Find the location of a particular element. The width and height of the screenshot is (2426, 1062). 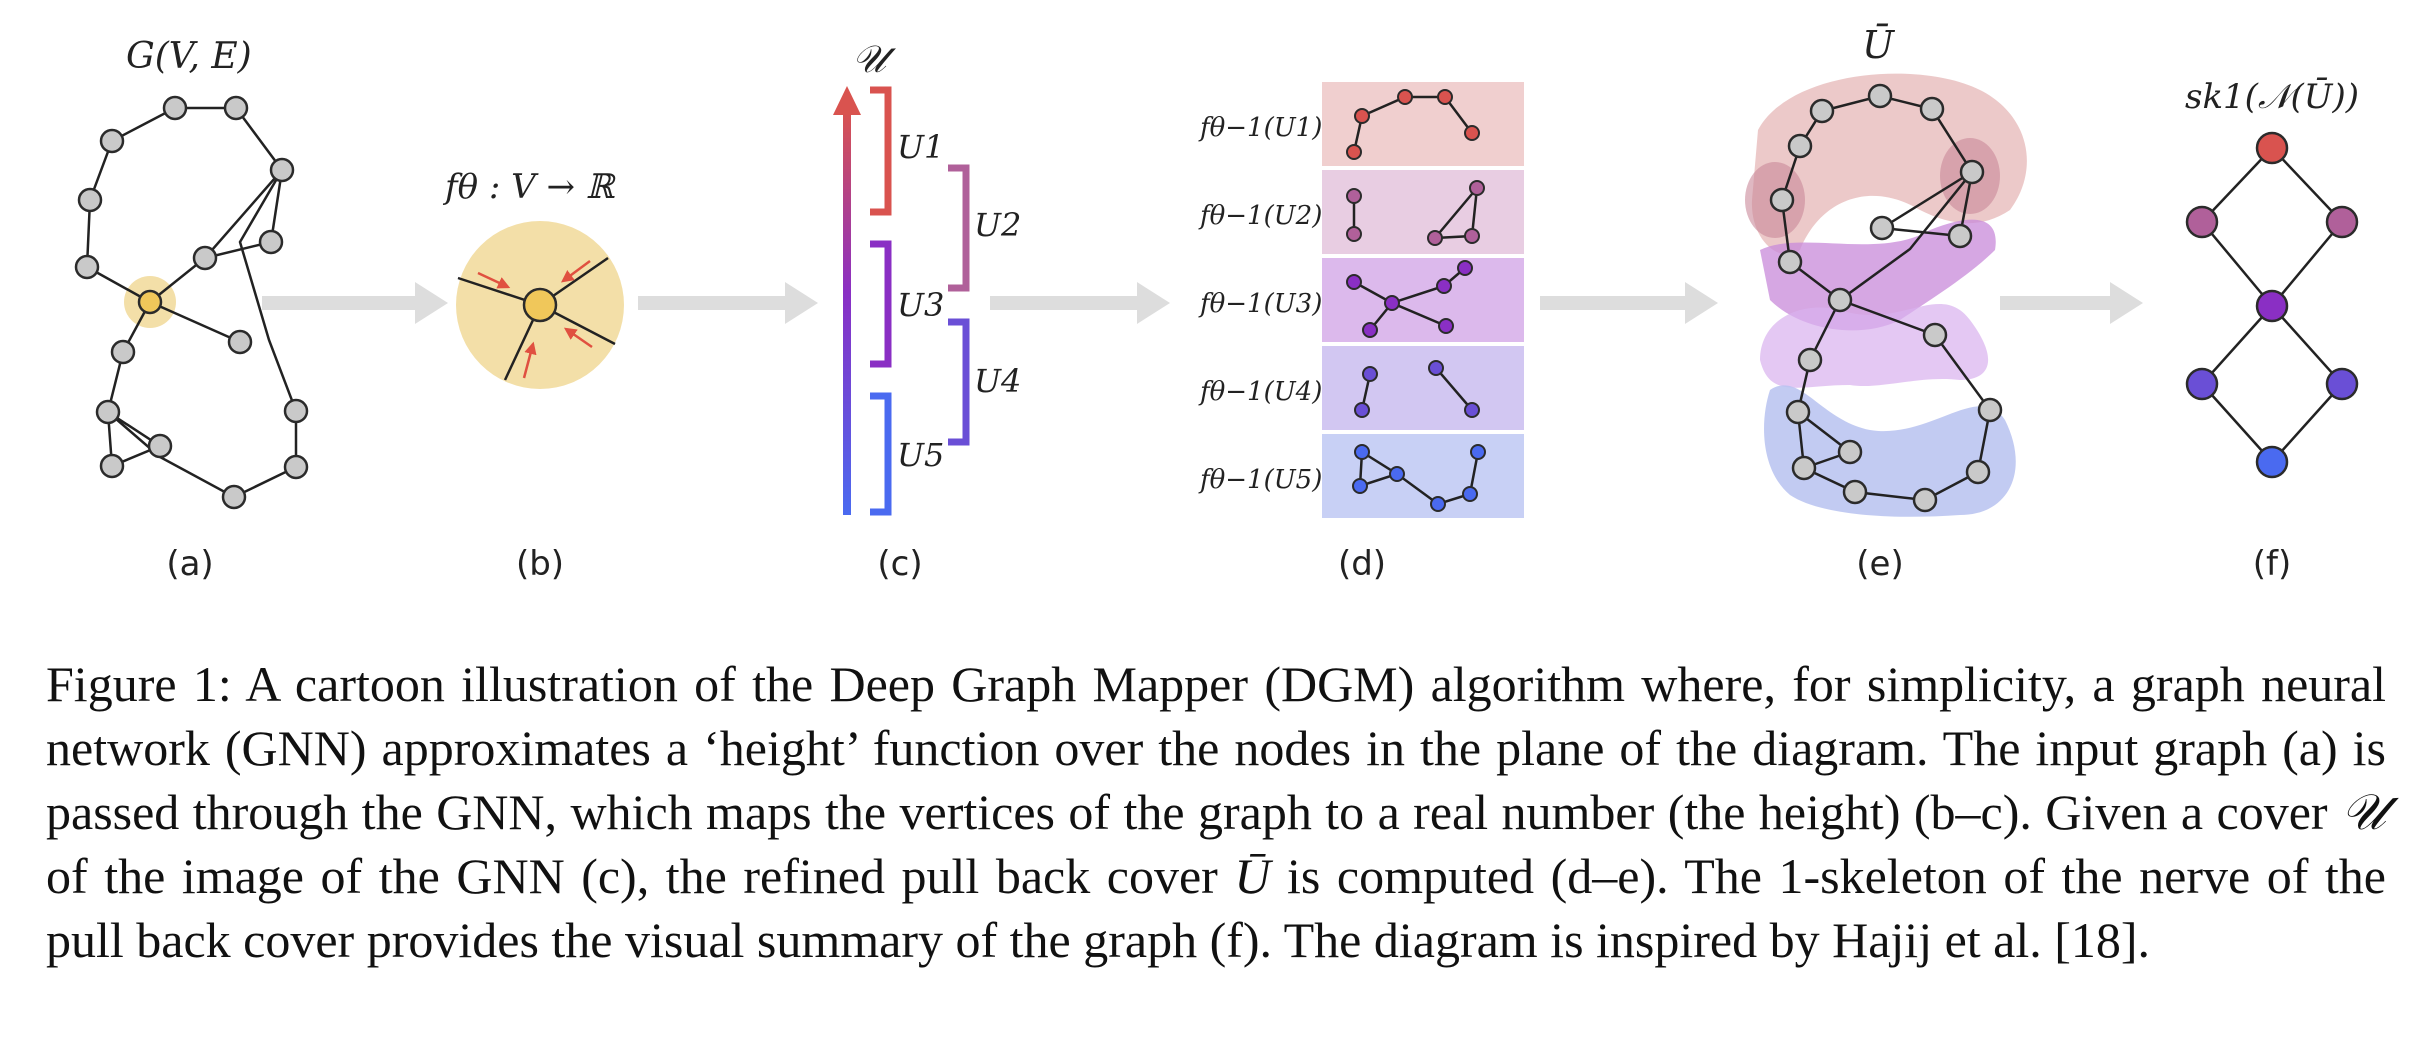

caption-cover-symbol: 𝒰 is located at coordinates (2363, 812).